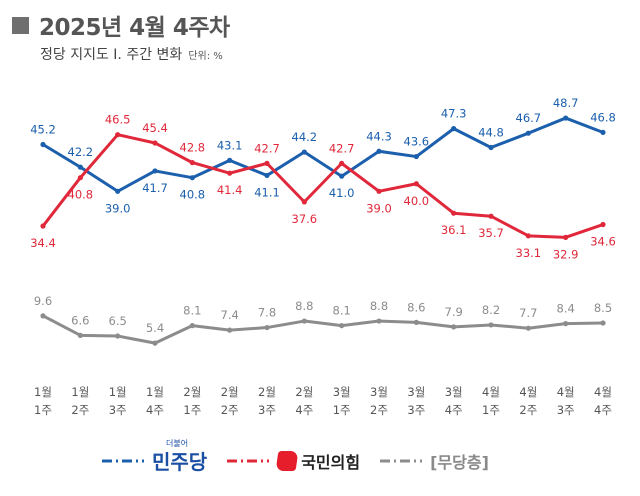 The width and height of the screenshot is (640, 496). Describe the element at coordinates (20, 25) in the screenshot. I see `title-square-icon` at that location.